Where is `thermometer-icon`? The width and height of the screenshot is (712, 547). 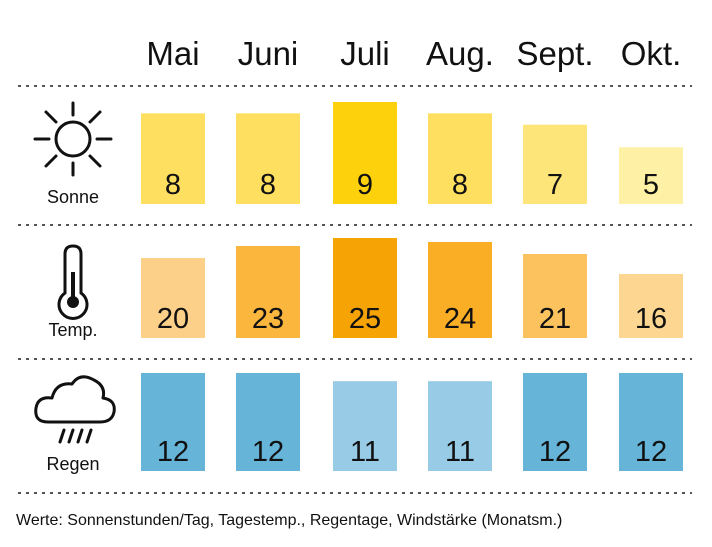
thermometer-icon is located at coordinates (73, 282).